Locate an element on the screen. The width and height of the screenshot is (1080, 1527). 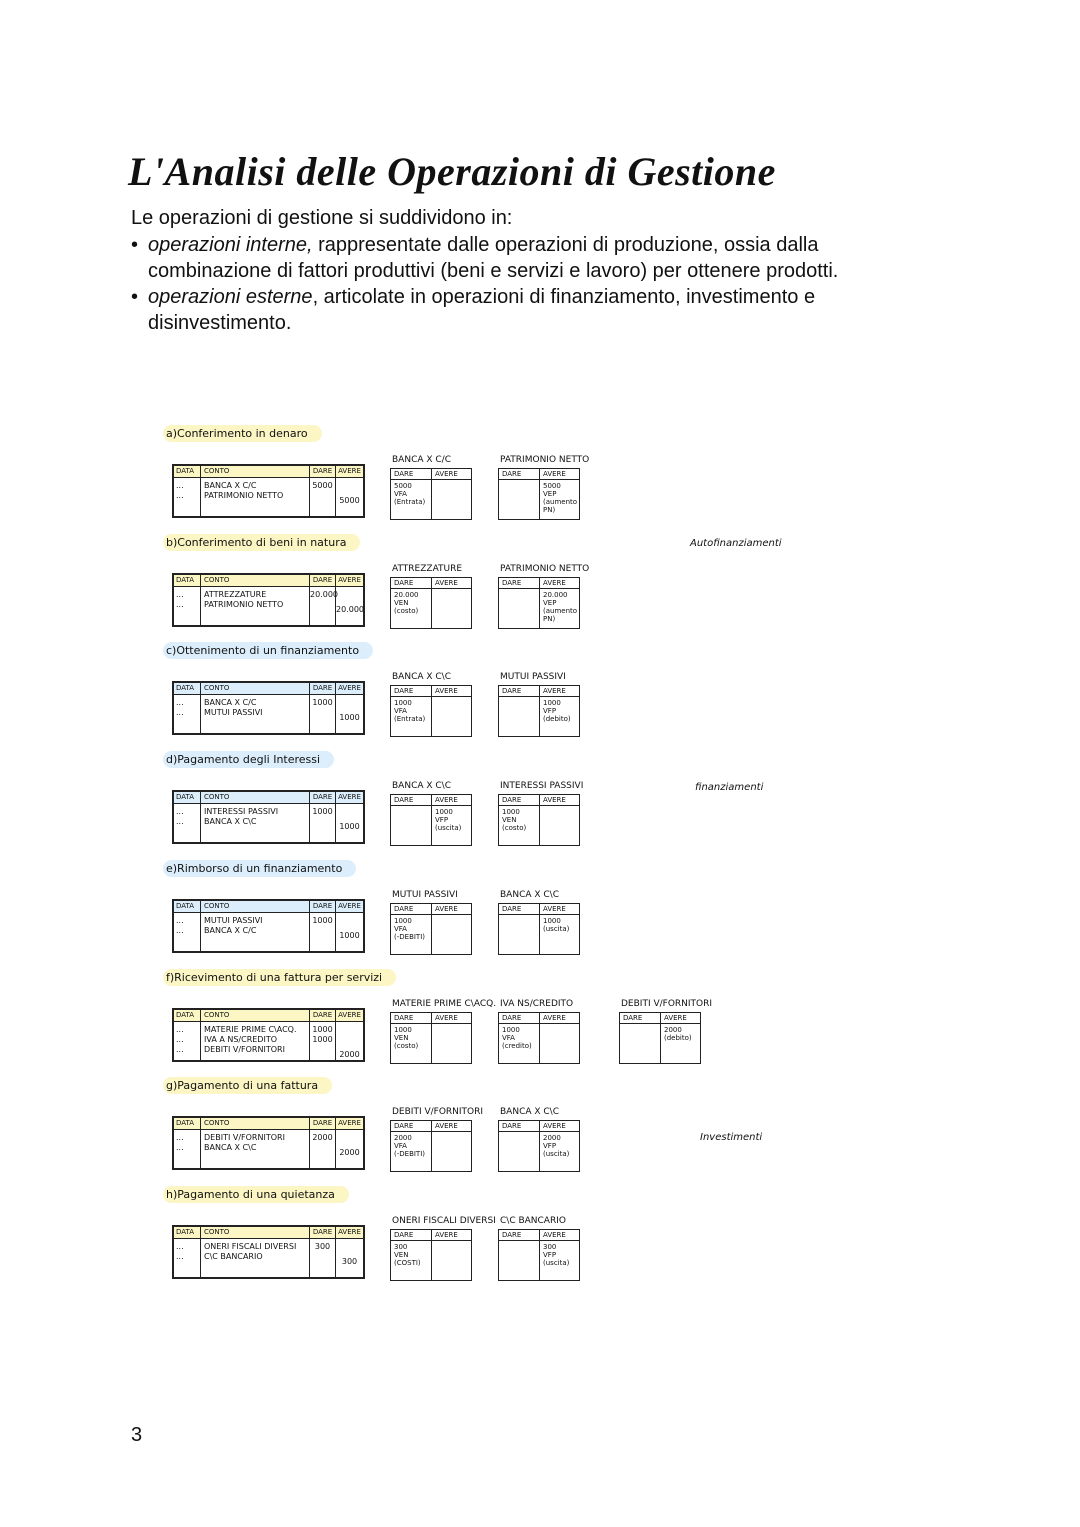
section-label: d)Pagamento degli Interessi is located at coordinates (249, 760).